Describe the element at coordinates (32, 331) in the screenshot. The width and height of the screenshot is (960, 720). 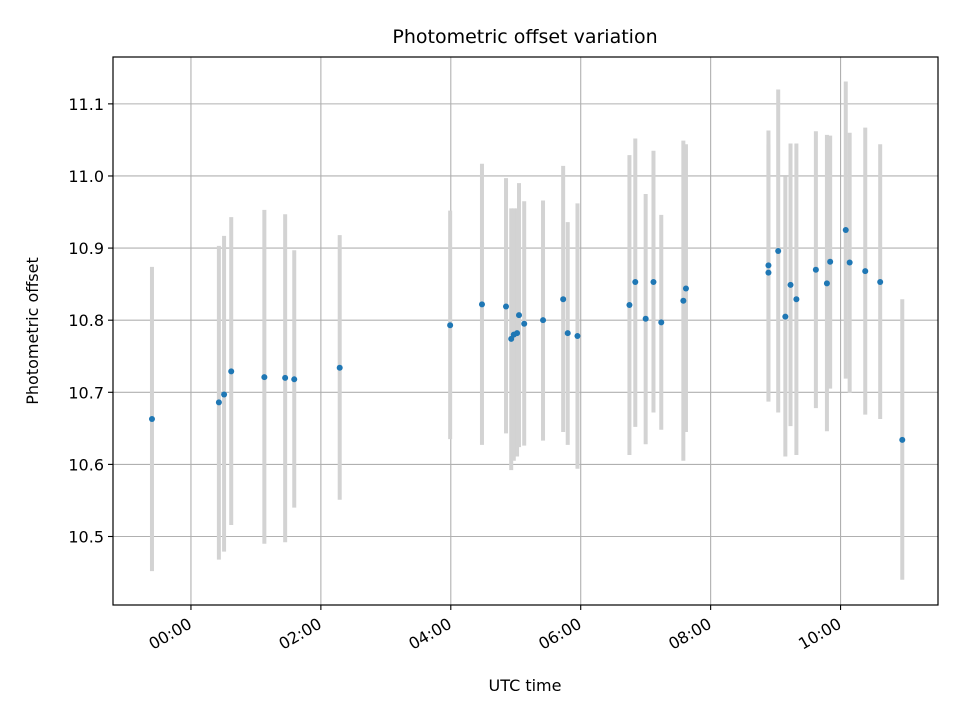
I see `y-axis-title: Photometric offset` at that location.